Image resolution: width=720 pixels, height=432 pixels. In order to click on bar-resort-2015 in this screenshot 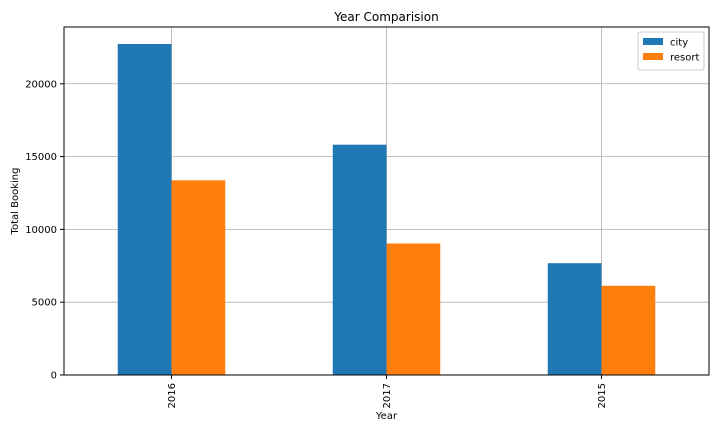, I will do `click(628, 330)`.